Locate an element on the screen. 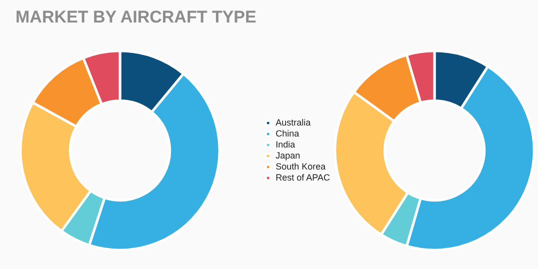 Image resolution: width=538 pixels, height=269 pixels. legend-label: Australia is located at coordinates (293, 123).